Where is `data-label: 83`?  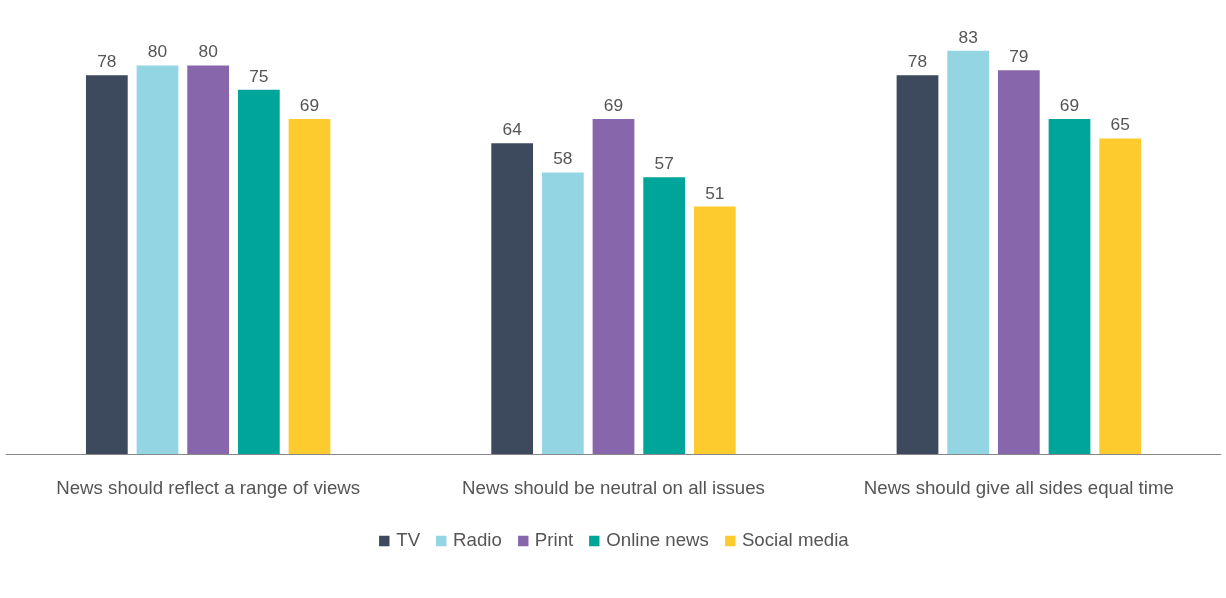 data-label: 83 is located at coordinates (968, 36).